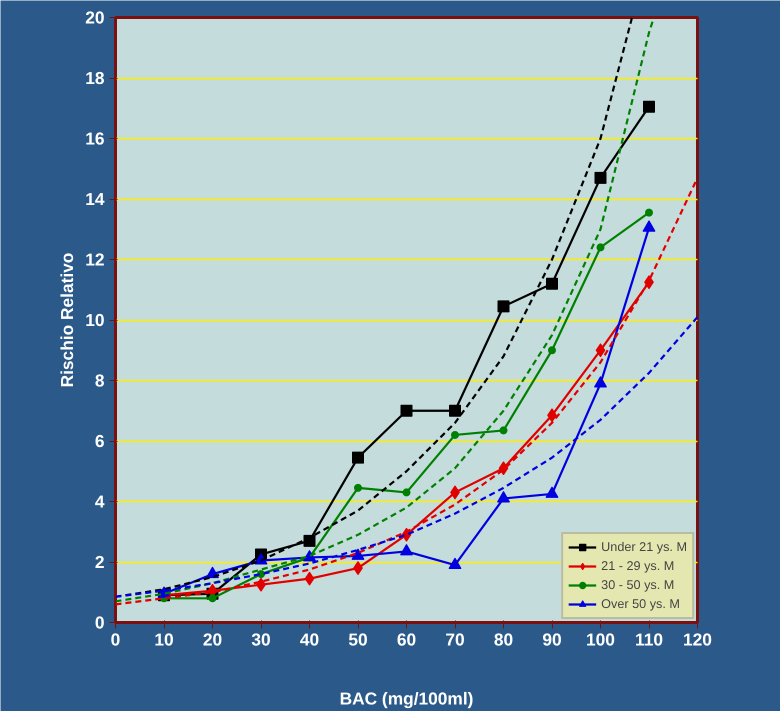 The height and width of the screenshot is (711, 780). Describe the element at coordinates (99, 441) in the screenshot. I see `y-tick-label: 6` at that location.